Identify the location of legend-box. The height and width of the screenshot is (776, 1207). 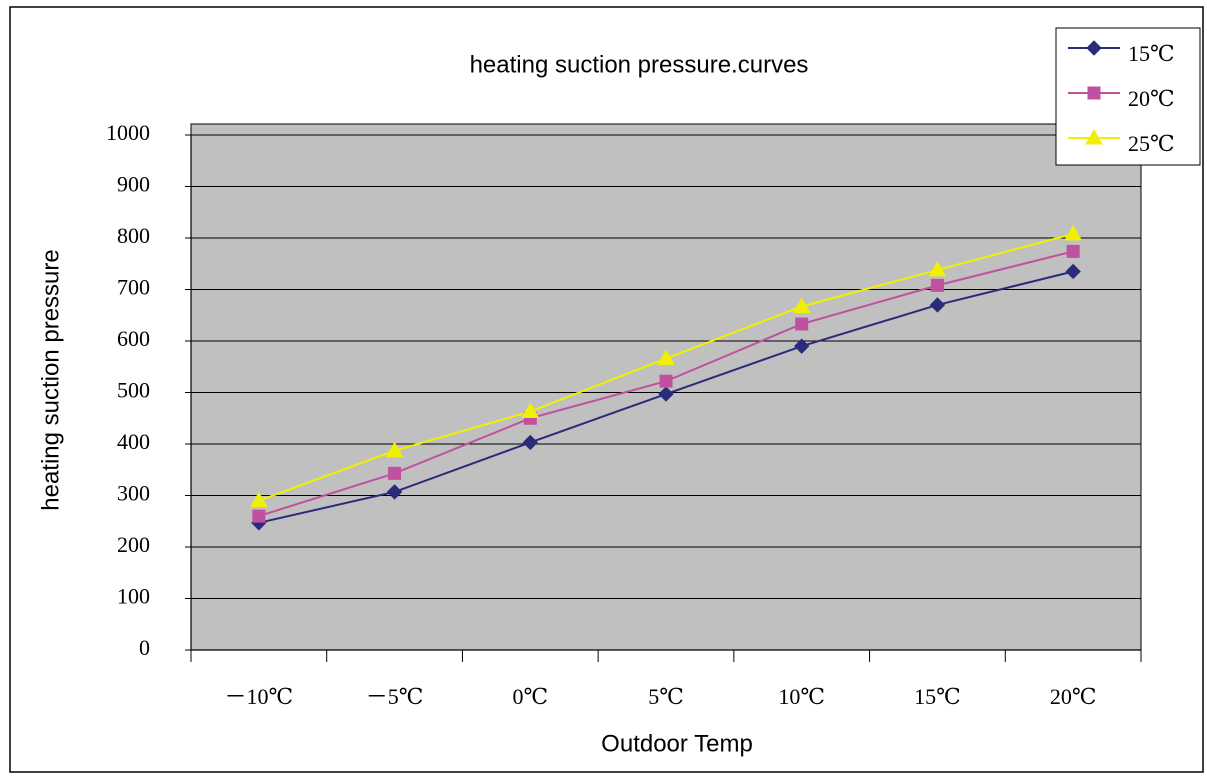
(1128, 96).